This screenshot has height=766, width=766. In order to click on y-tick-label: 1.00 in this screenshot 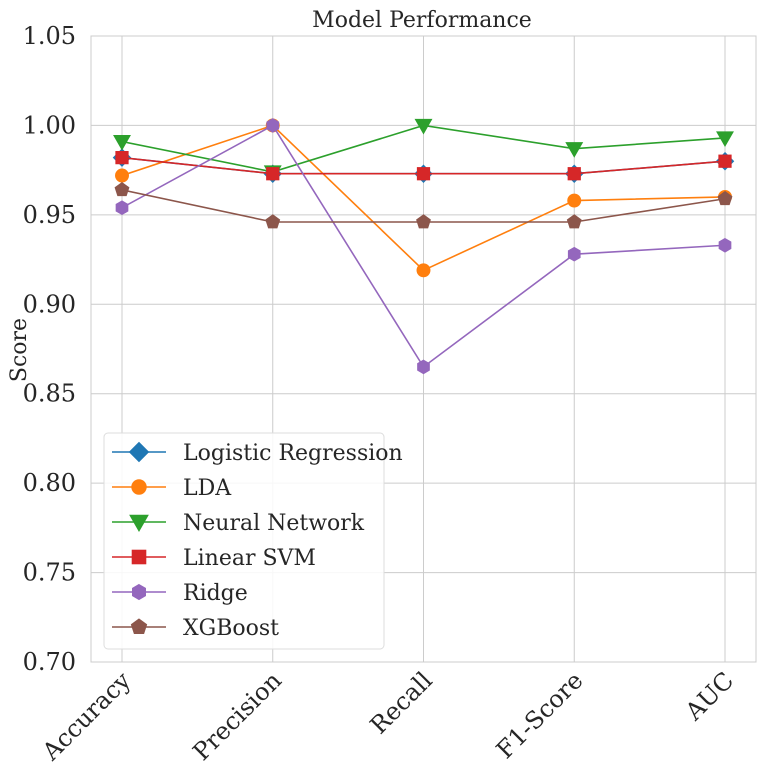, I will do `click(49, 125)`.